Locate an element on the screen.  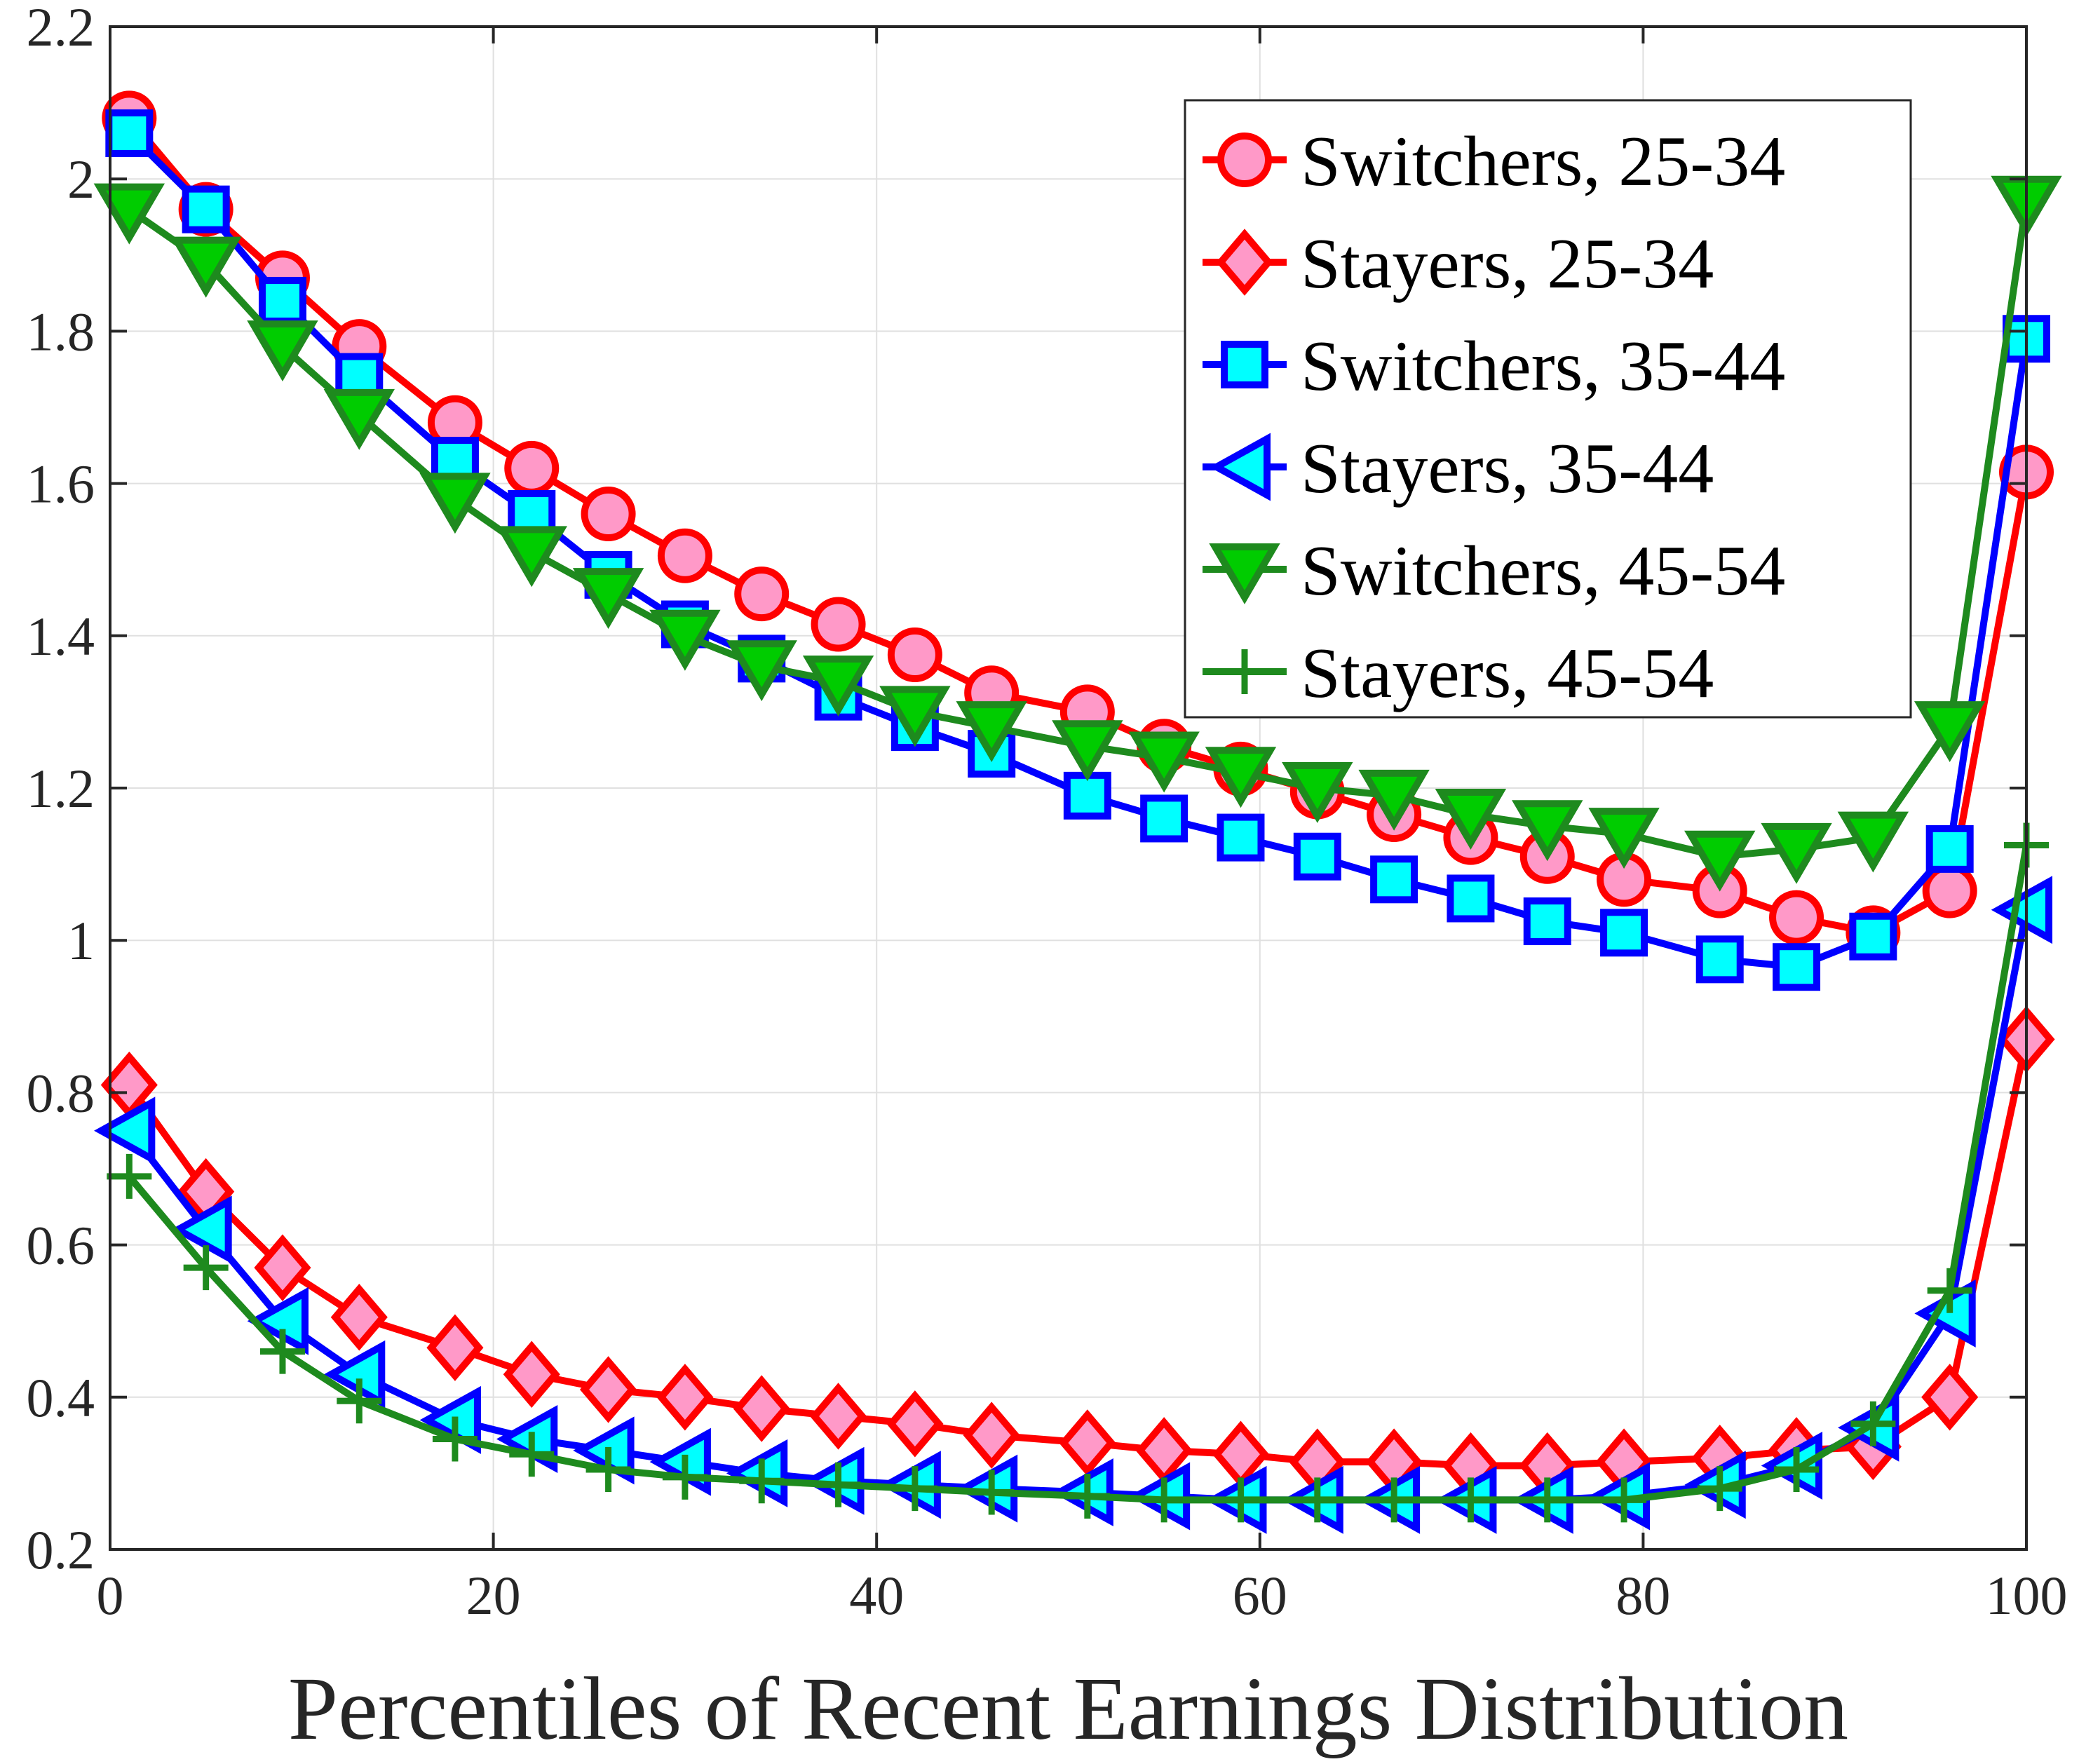
legend-item: Switchers, 25-34 is located at coordinates (1494, 161).